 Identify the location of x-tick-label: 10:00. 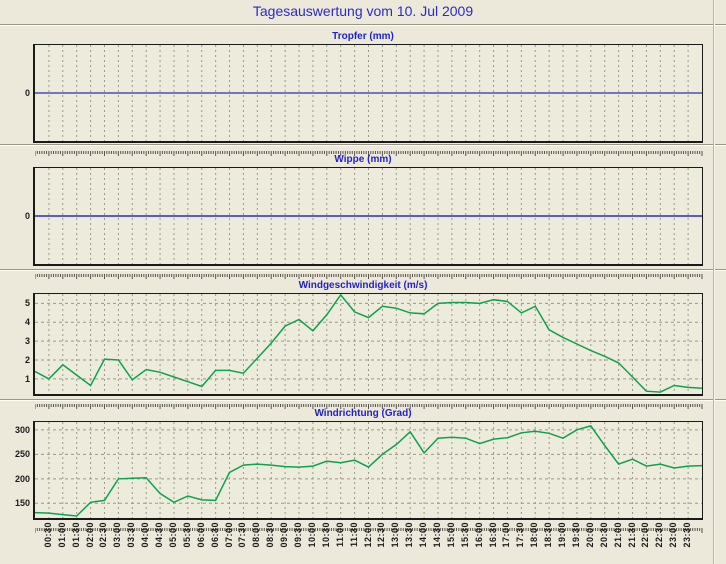
(311, 535).